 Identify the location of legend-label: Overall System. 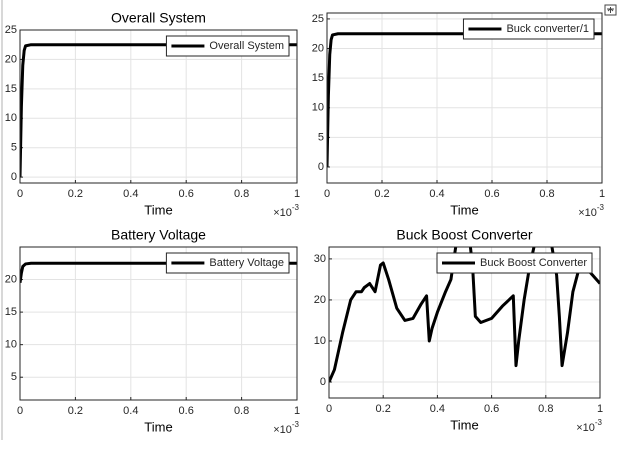
(246, 46).